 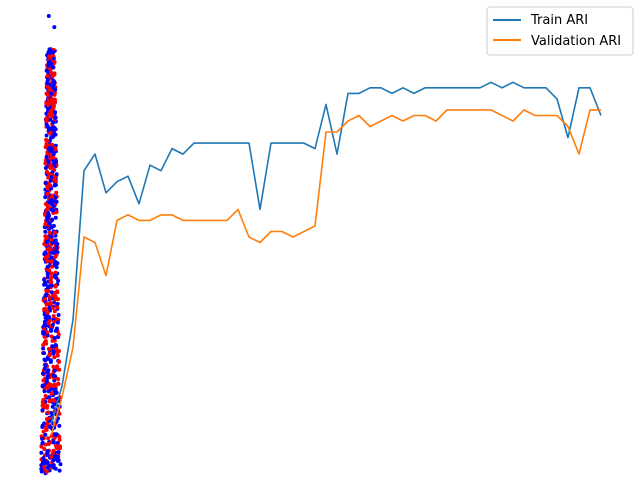 What do you see at coordinates (559, 20) in the screenshot?
I see `legend-label-train: Train ARI` at bounding box center [559, 20].